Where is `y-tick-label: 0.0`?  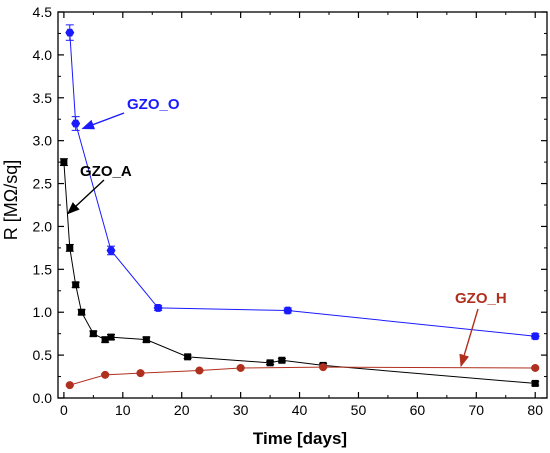
y-tick-label: 0.0 is located at coordinates (43, 398).